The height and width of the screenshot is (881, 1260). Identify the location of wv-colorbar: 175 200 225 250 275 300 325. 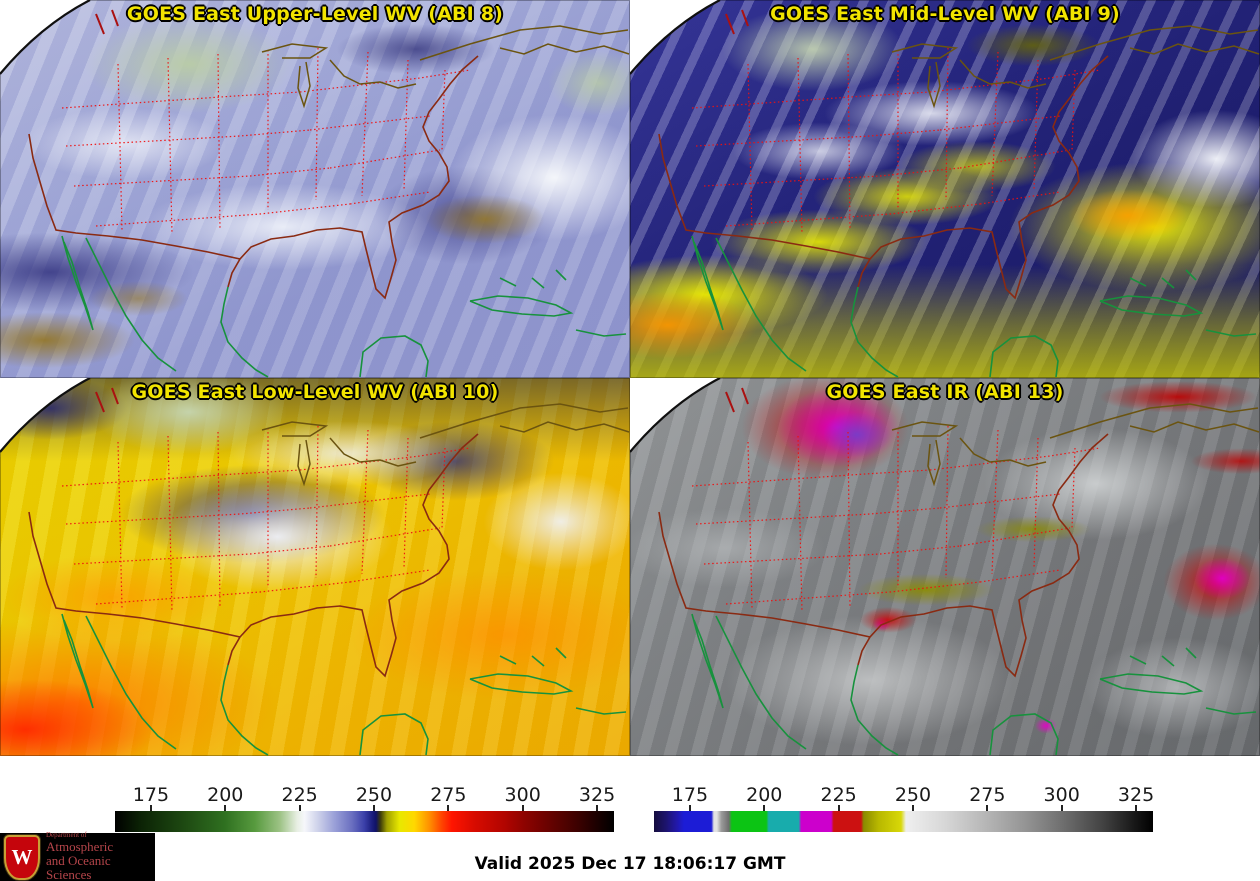
(365, 808).